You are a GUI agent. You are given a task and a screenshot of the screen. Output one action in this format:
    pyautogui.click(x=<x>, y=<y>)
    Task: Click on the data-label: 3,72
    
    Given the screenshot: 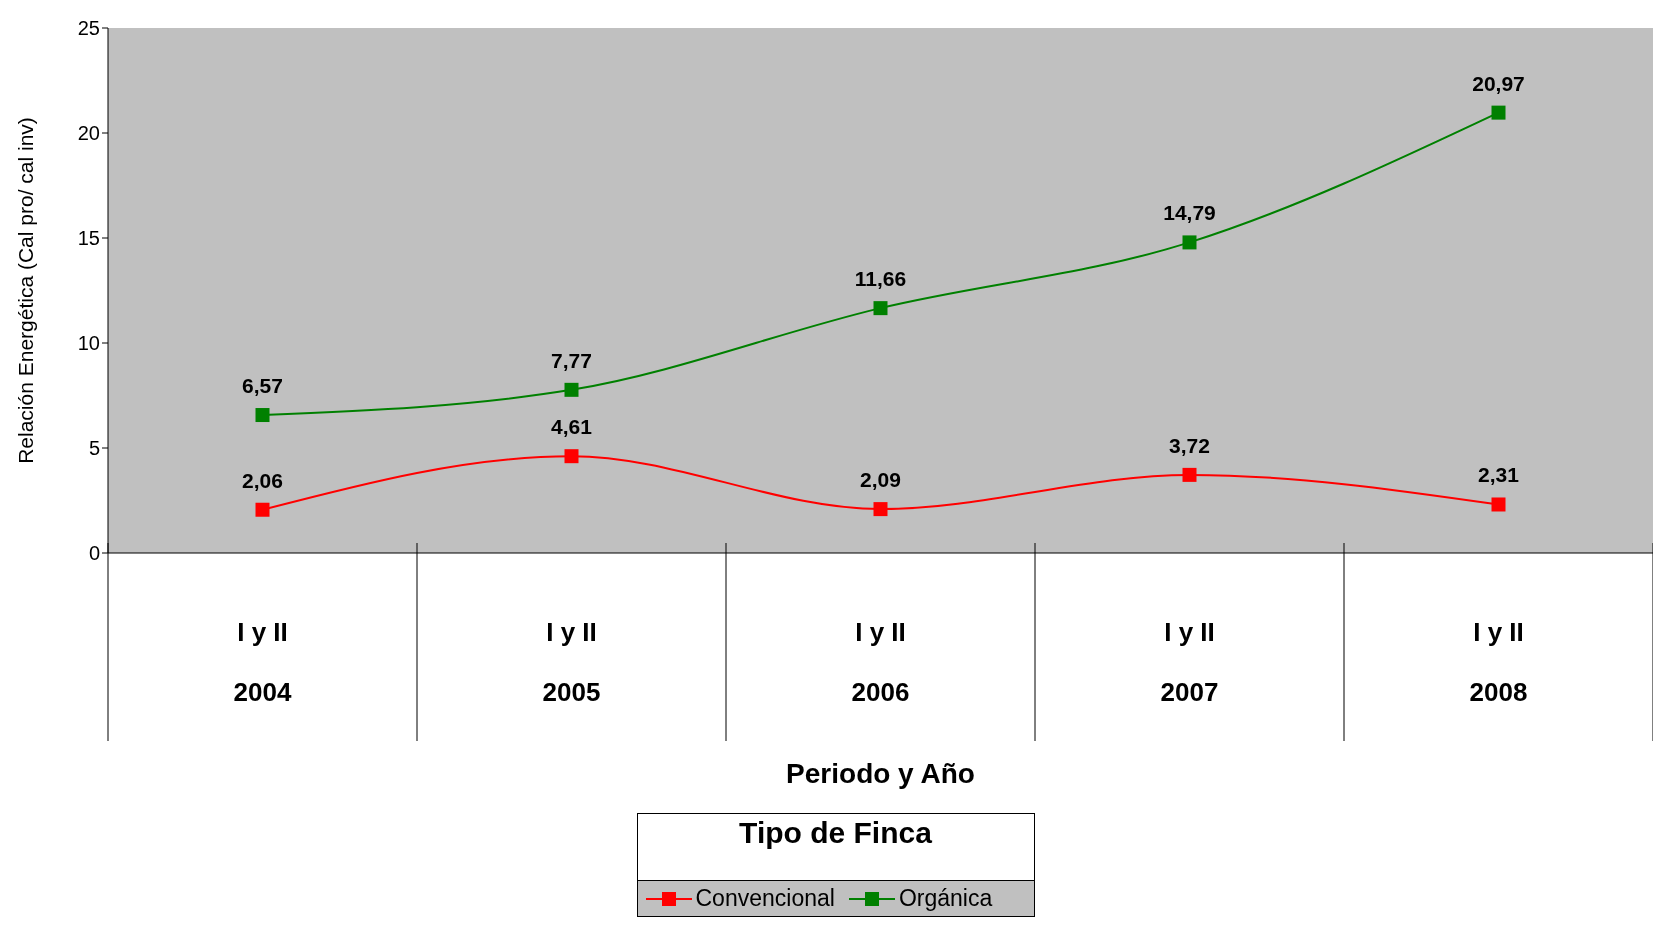 What is the action you would take?
    pyautogui.click(x=1189, y=445)
    